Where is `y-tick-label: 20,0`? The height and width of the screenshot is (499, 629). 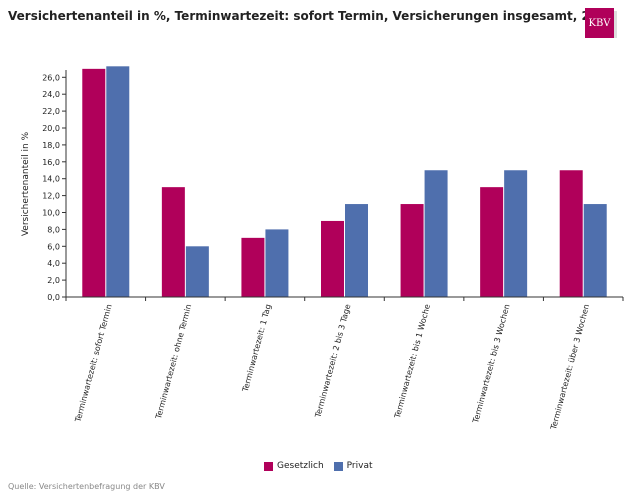 y-tick-label: 20,0 is located at coordinates (51, 128).